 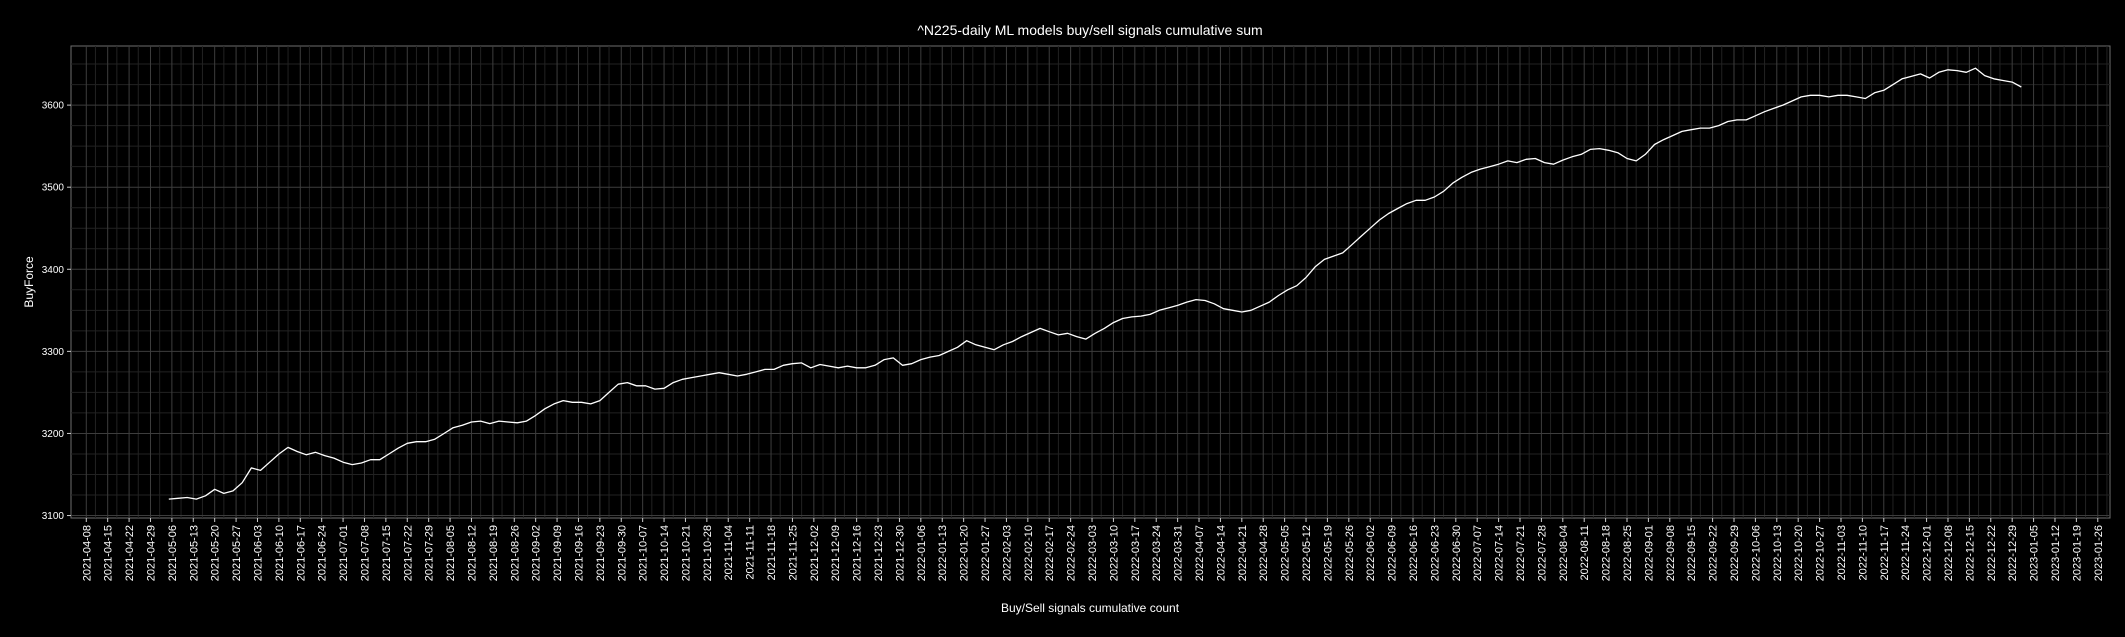 I want to click on x-tick-label: 2022-12-08, so click(x=1949, y=553).